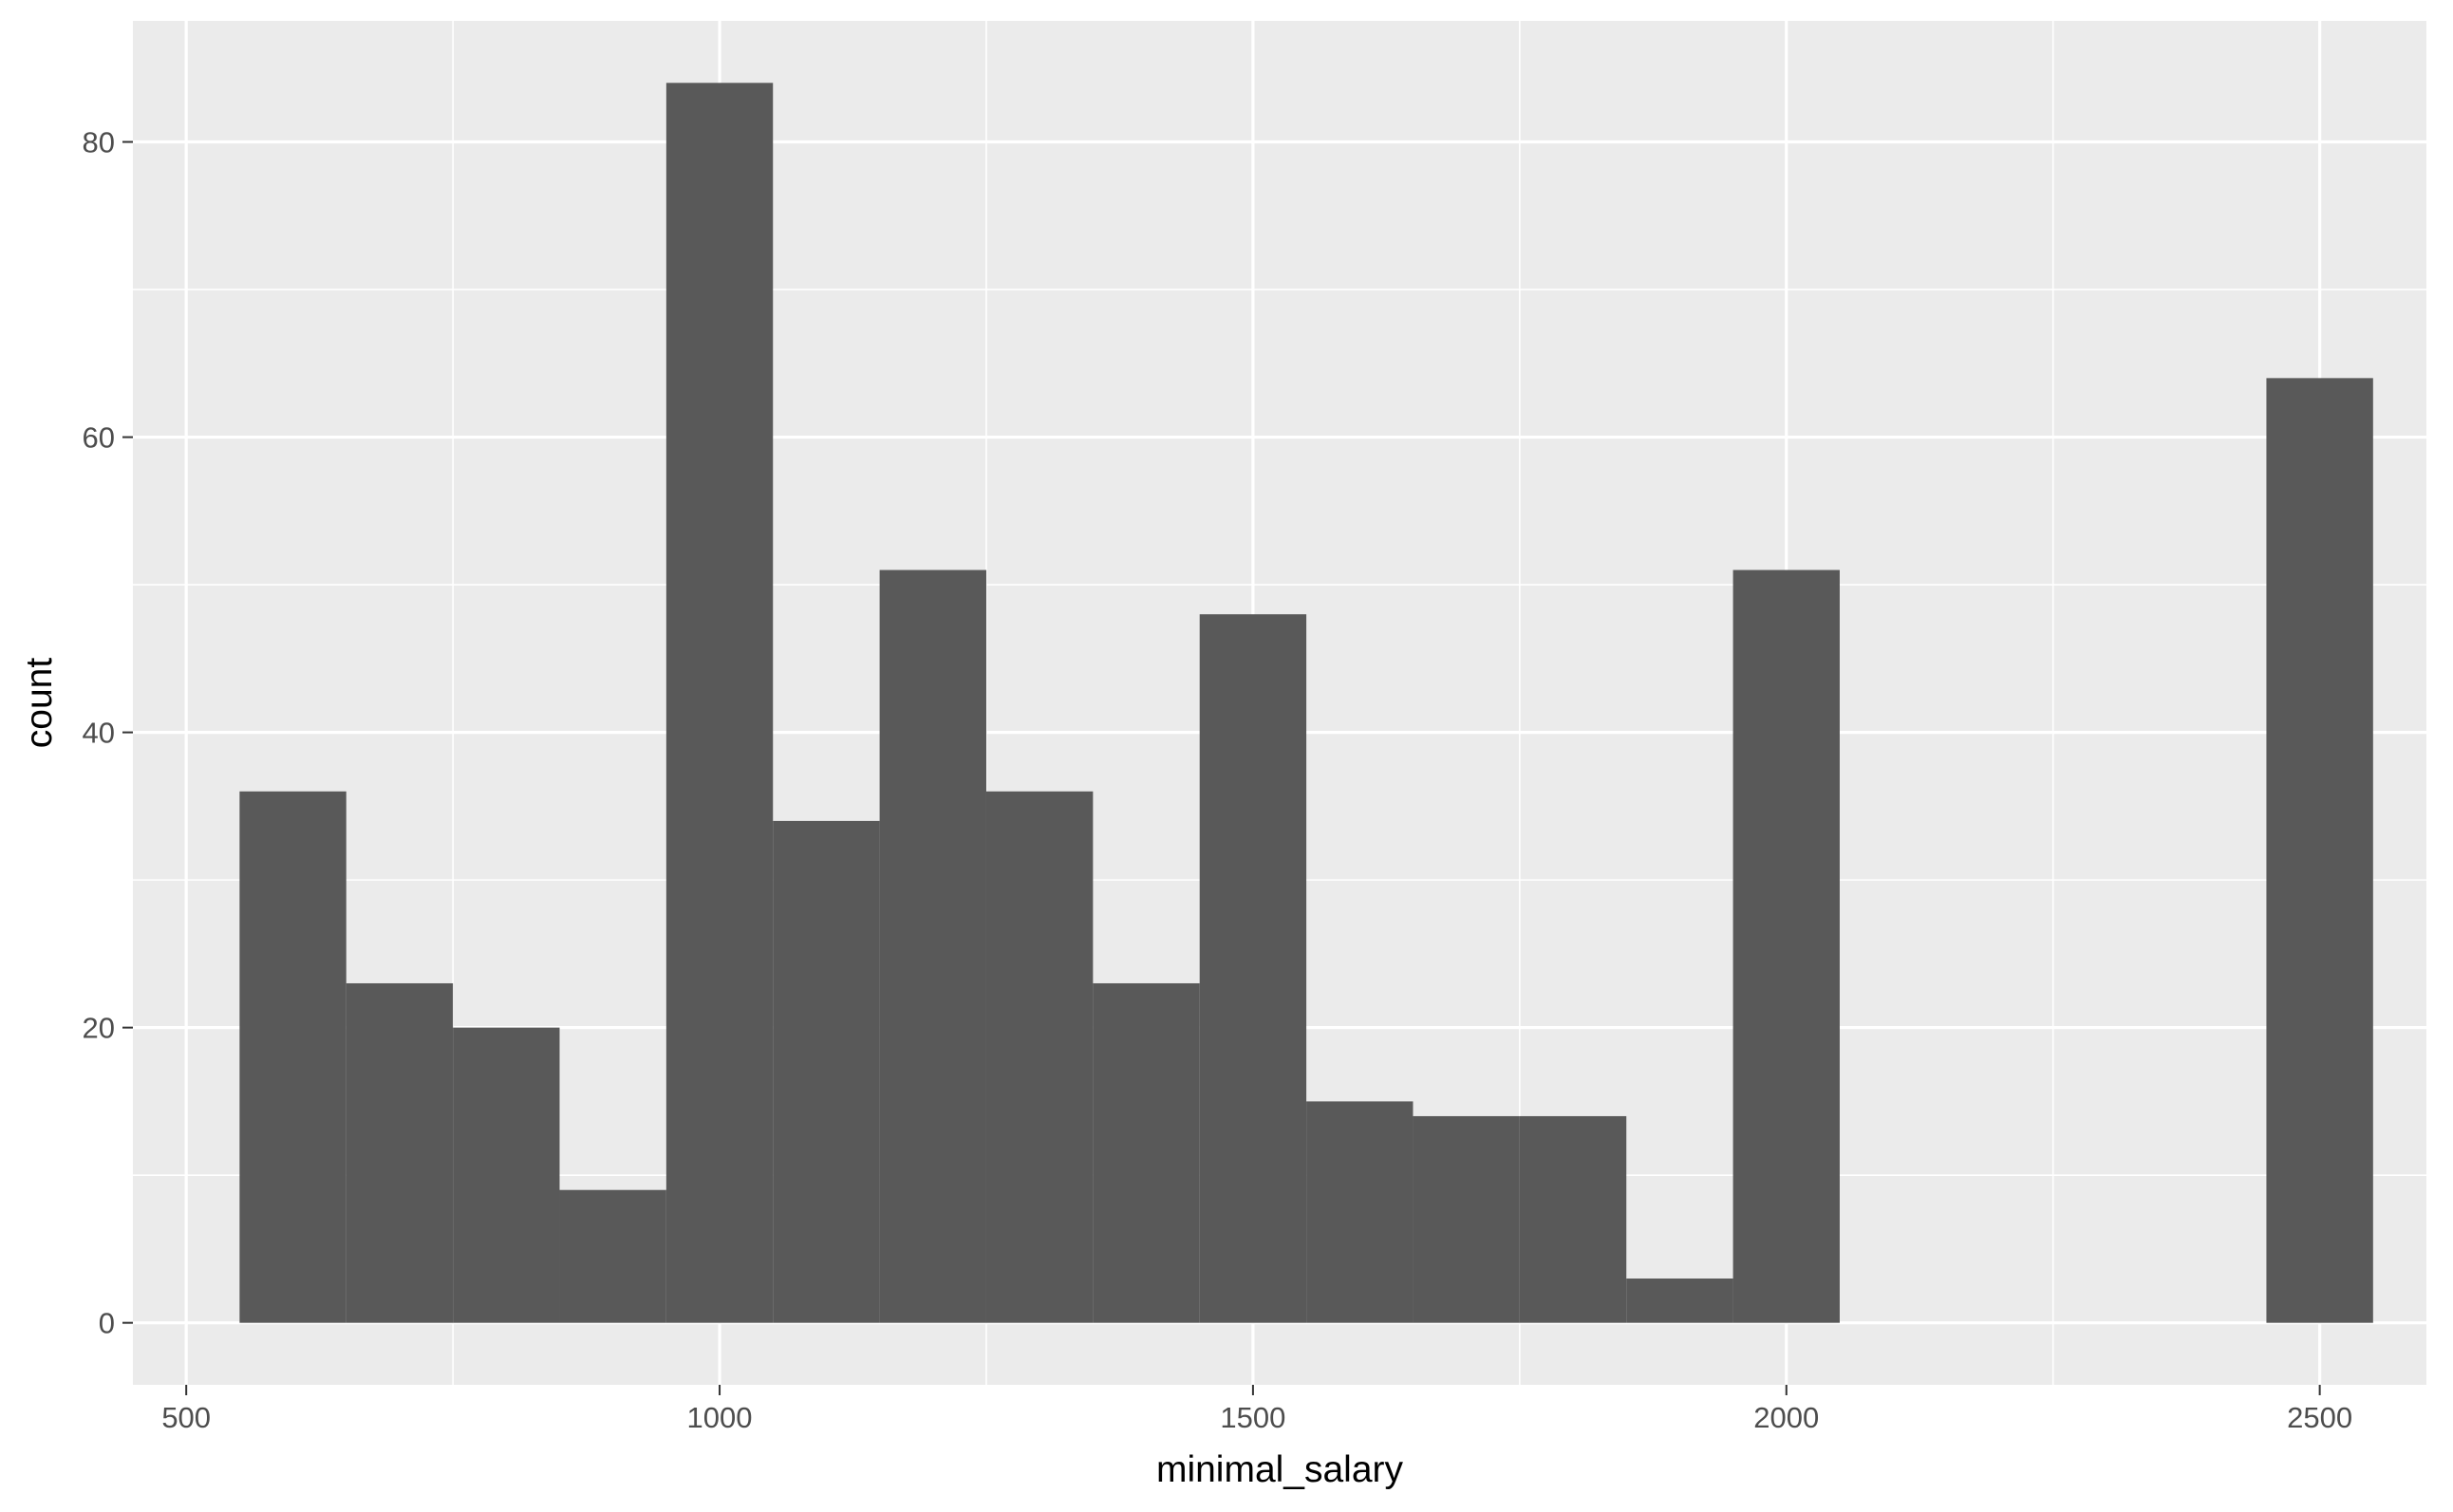 The height and width of the screenshot is (1512, 2453). I want to click on y-tick-label: 80, so click(99, 143).